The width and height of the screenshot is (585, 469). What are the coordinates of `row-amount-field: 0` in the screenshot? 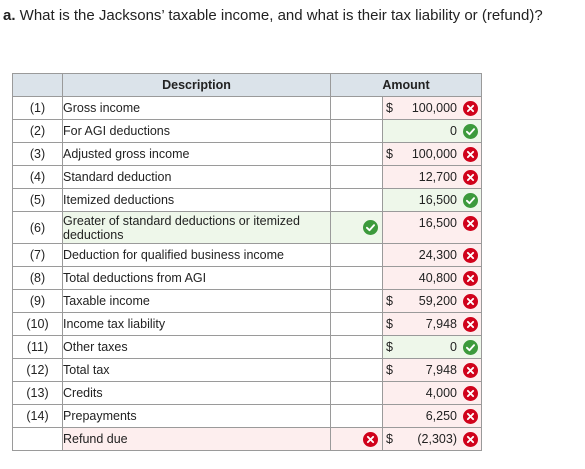 It's located at (432, 131).